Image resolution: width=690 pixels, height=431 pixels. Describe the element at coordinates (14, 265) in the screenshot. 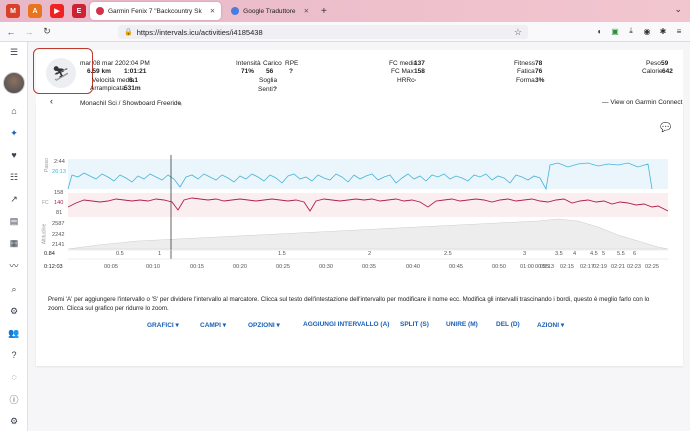

I see `chart-icon: 〰` at that location.